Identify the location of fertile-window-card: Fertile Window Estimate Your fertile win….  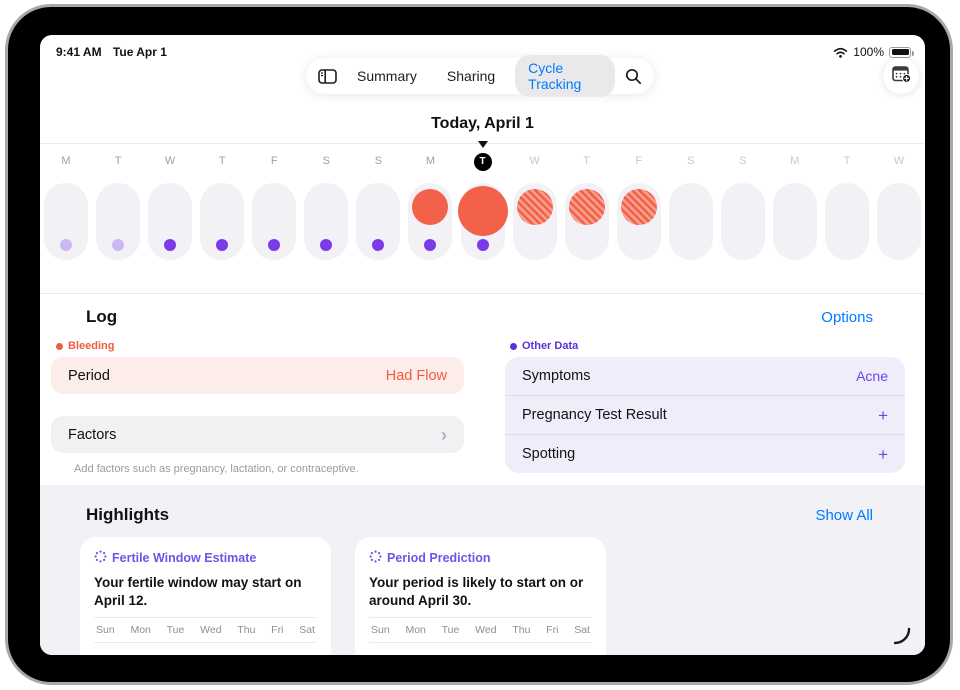
(205, 596).